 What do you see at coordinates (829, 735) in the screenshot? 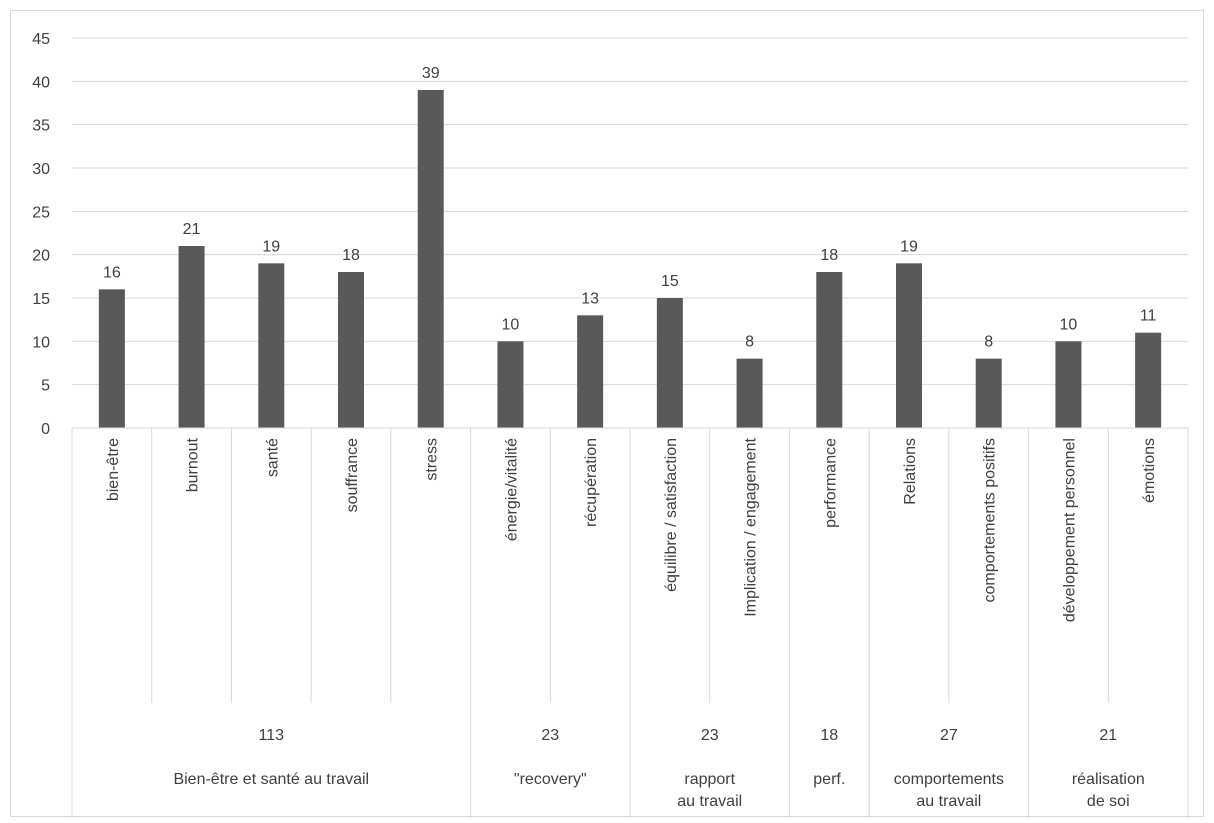
I see `group-total: 18` at bounding box center [829, 735].